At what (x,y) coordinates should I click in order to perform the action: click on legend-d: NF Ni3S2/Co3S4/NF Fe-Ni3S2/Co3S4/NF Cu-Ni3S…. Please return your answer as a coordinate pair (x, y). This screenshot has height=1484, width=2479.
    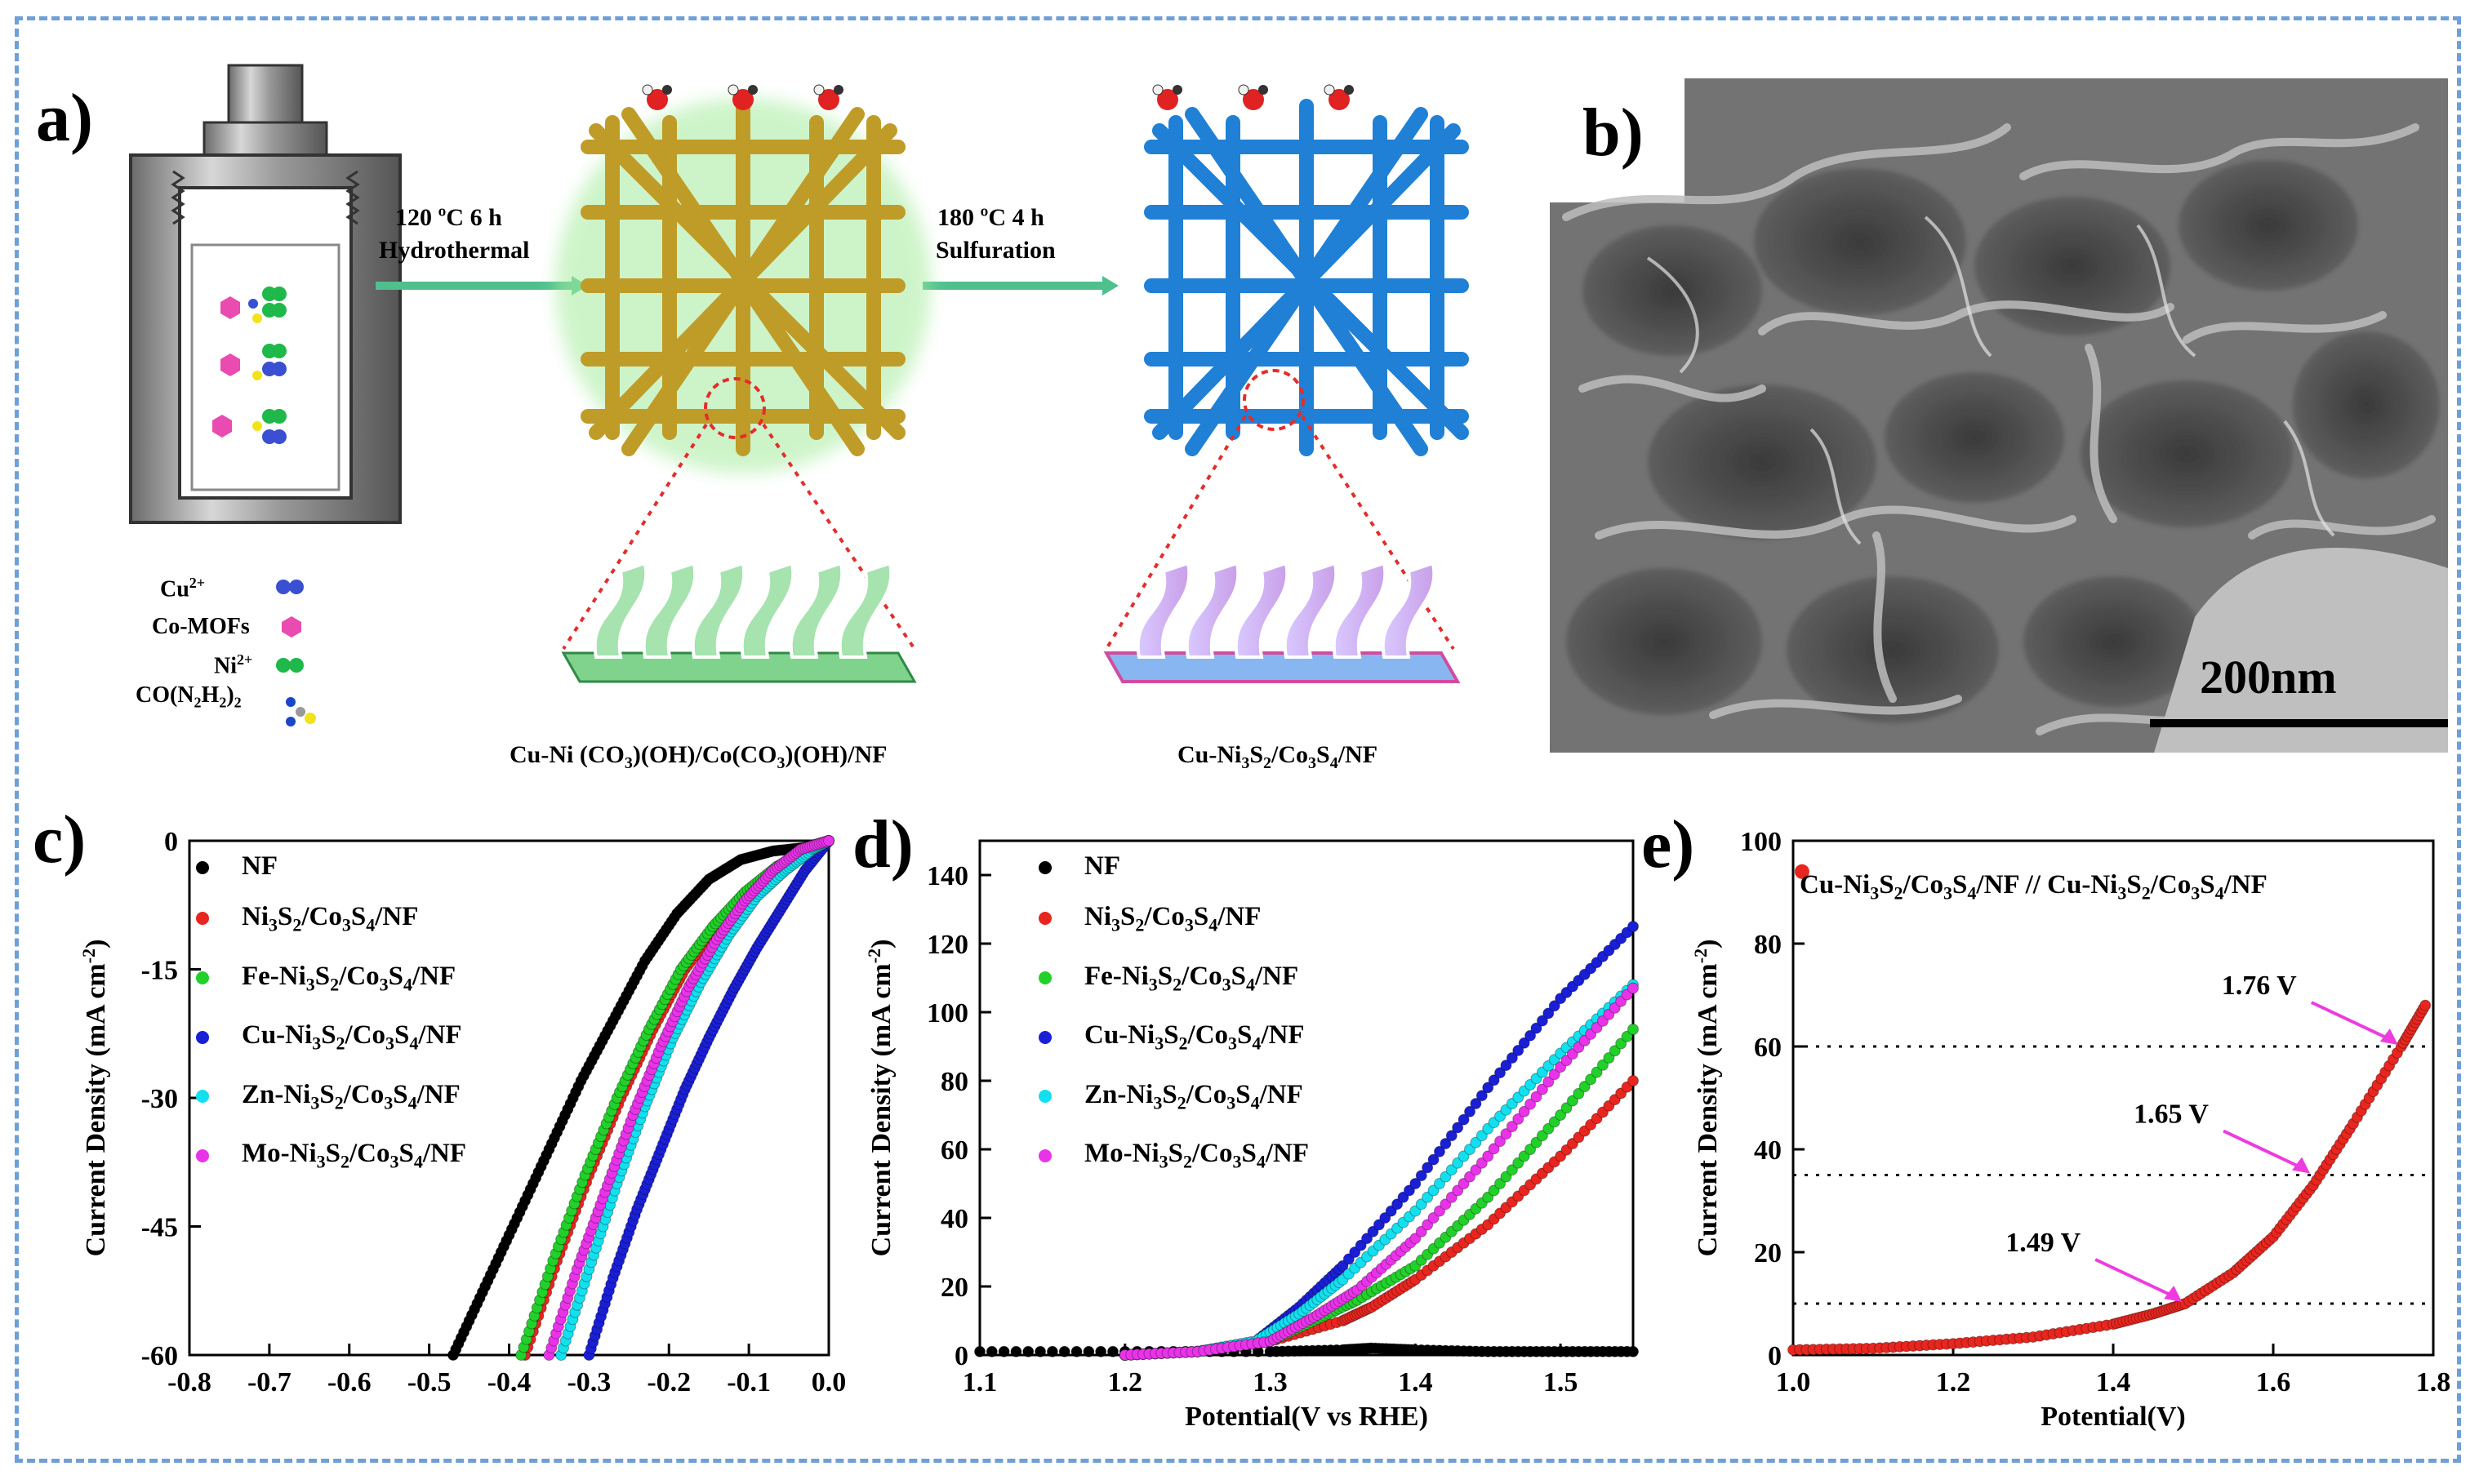
    Looking at the image, I should click on (1174, 1015).